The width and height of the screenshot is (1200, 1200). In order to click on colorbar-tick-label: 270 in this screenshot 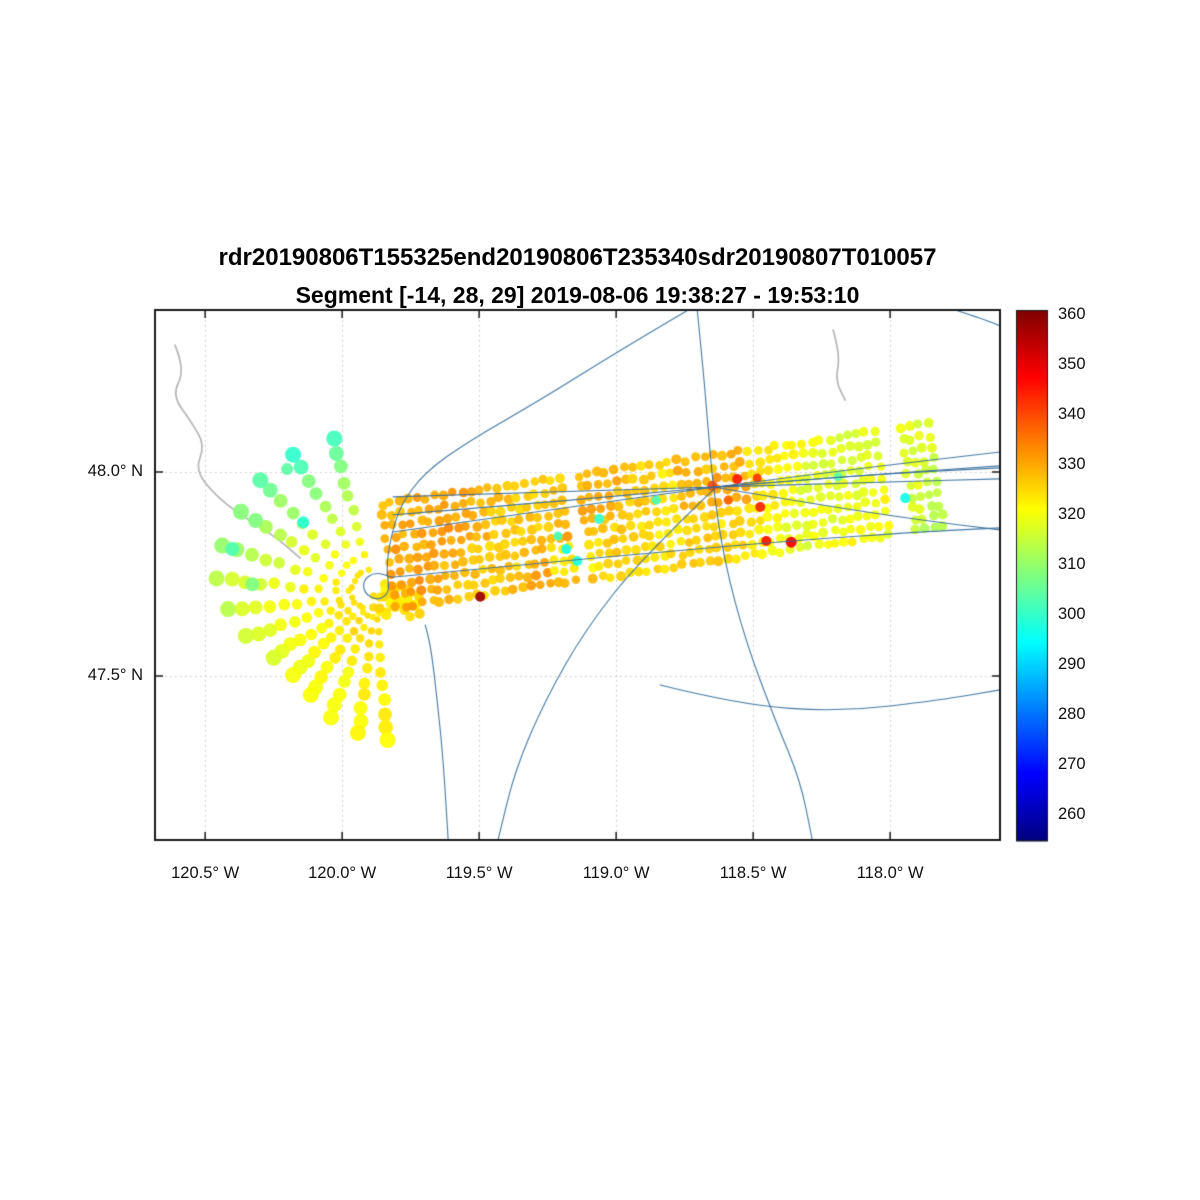, I will do `click(1072, 764)`.